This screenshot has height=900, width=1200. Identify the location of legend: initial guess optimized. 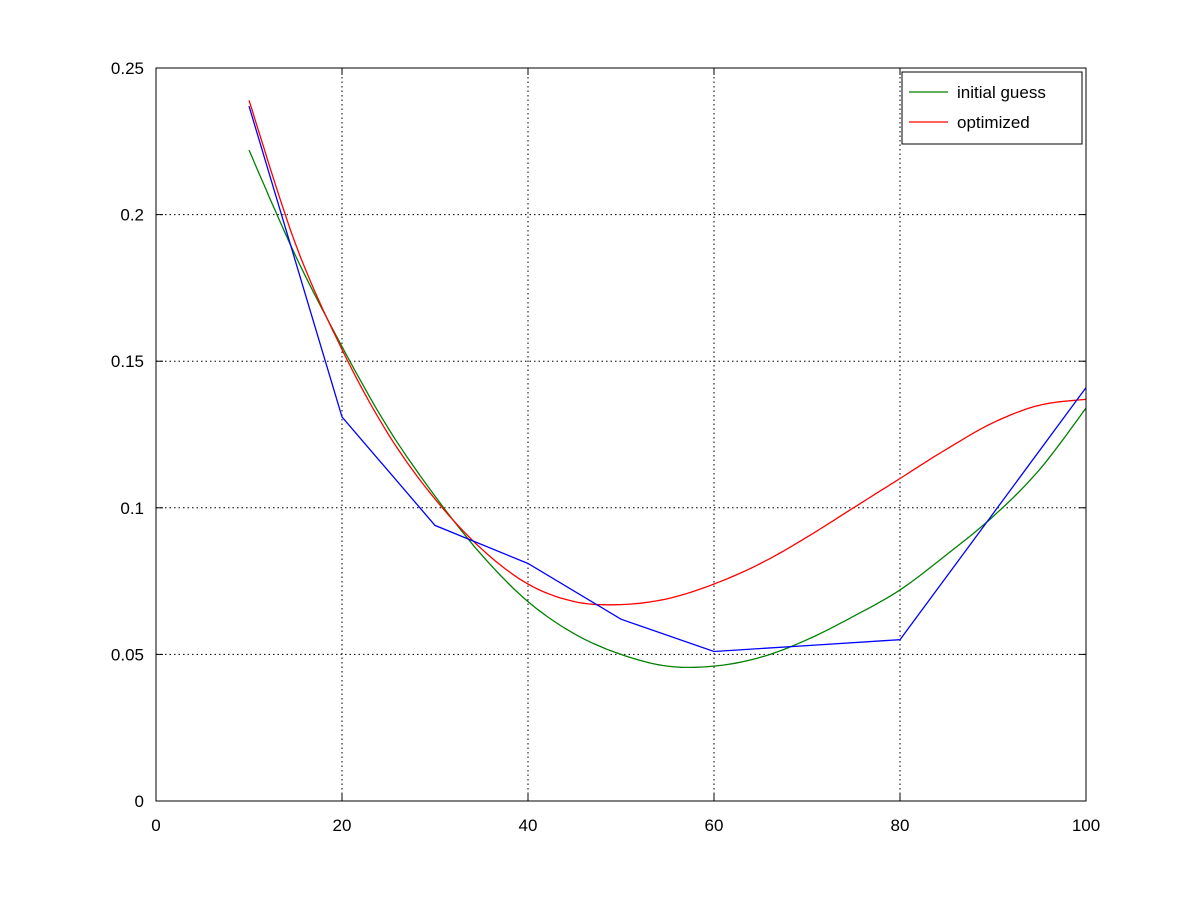
(992, 108).